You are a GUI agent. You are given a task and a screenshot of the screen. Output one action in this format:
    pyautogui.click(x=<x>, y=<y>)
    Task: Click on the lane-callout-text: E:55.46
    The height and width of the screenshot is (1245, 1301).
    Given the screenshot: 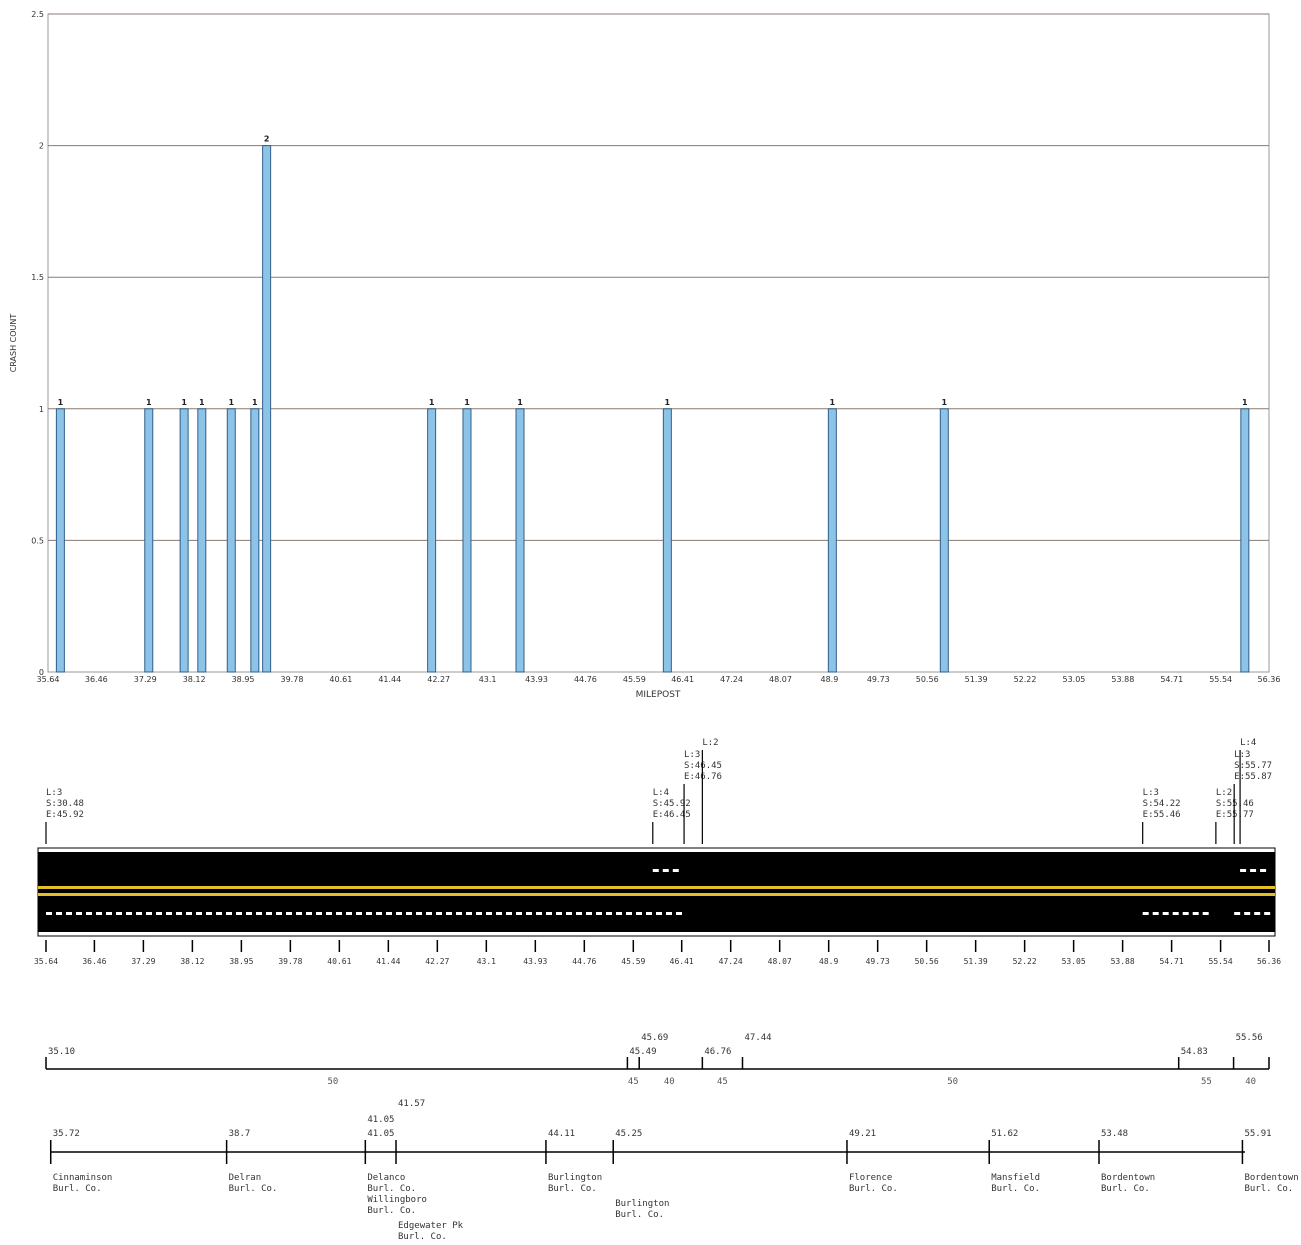 What is the action you would take?
    pyautogui.click(x=1162, y=815)
    